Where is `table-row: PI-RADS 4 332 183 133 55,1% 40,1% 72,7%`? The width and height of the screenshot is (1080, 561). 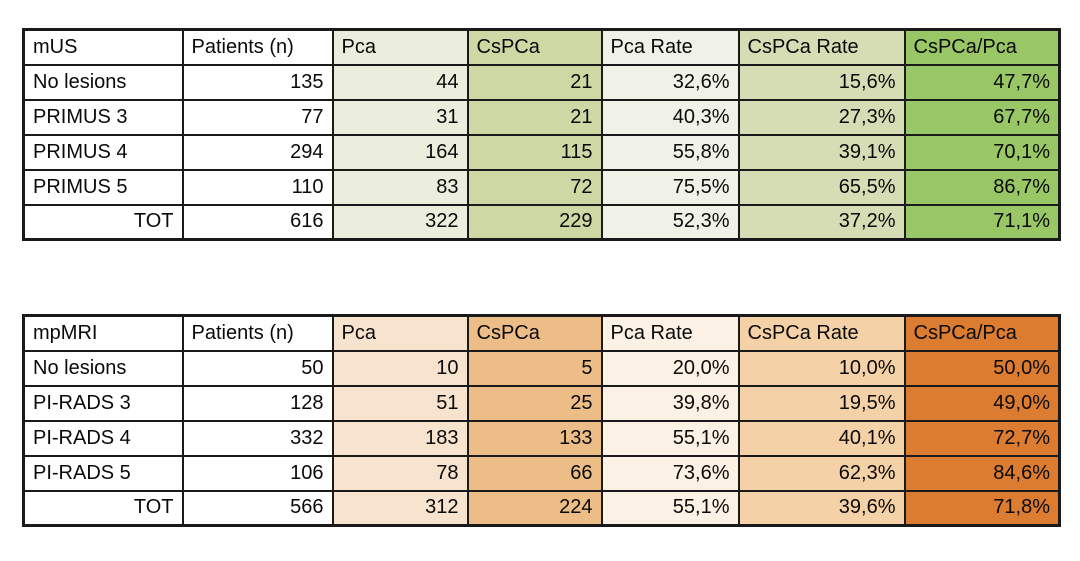
table-row: PI-RADS 4 332 183 133 55,1% 40,1% 72,7% is located at coordinates (541, 438).